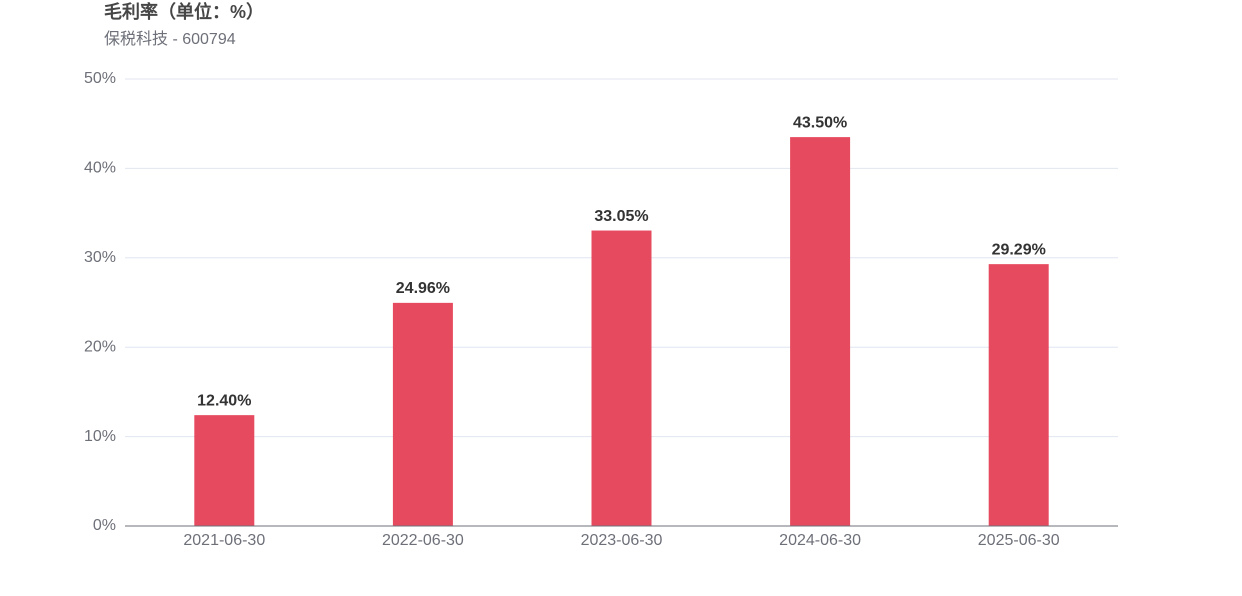 The image size is (1242, 596). I want to click on x-tick-label: 2023-06-30, so click(622, 540).